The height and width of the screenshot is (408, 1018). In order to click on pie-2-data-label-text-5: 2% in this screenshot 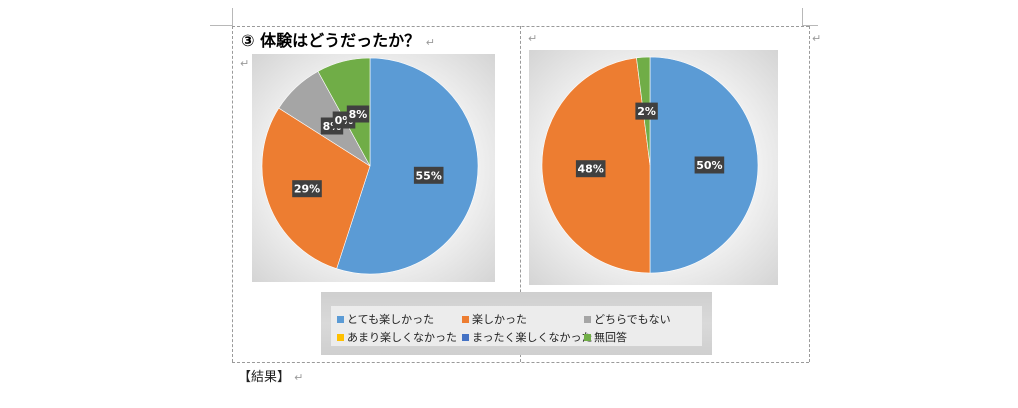, I will do `click(646, 111)`.